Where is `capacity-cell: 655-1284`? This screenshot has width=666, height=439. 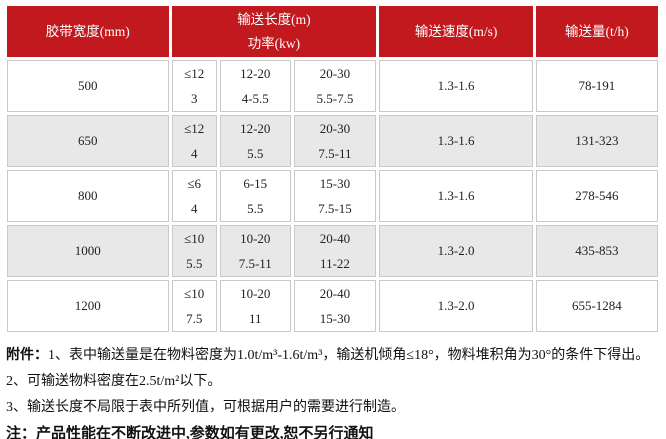
capacity-cell: 655-1284 is located at coordinates (596, 306).